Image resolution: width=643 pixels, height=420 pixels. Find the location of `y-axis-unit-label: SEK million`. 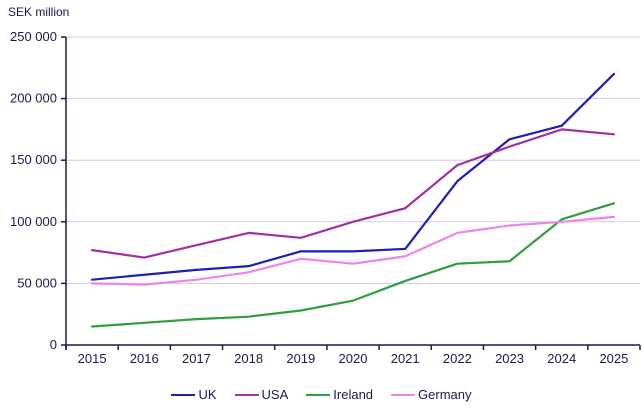

y-axis-unit-label: SEK million is located at coordinates (39, 12).